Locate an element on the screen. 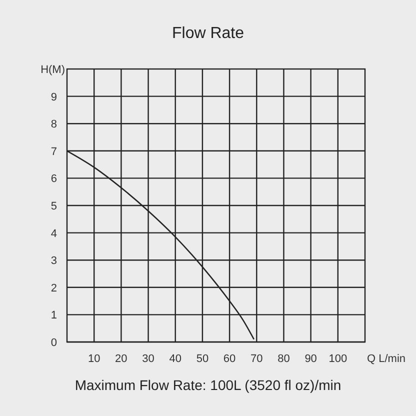 The image size is (416, 416). y-tick-label: 4 is located at coordinates (53, 234).